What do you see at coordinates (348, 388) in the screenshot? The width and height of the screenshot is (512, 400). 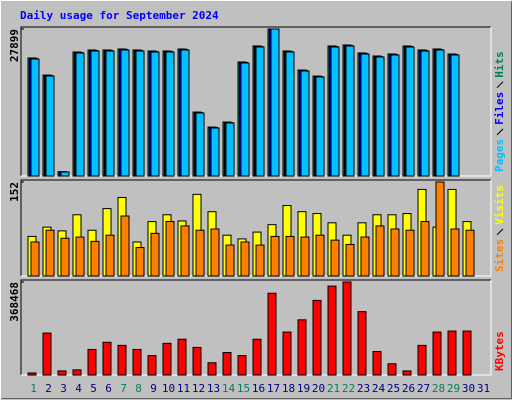 I see `x-tick-label: 22` at bounding box center [348, 388].